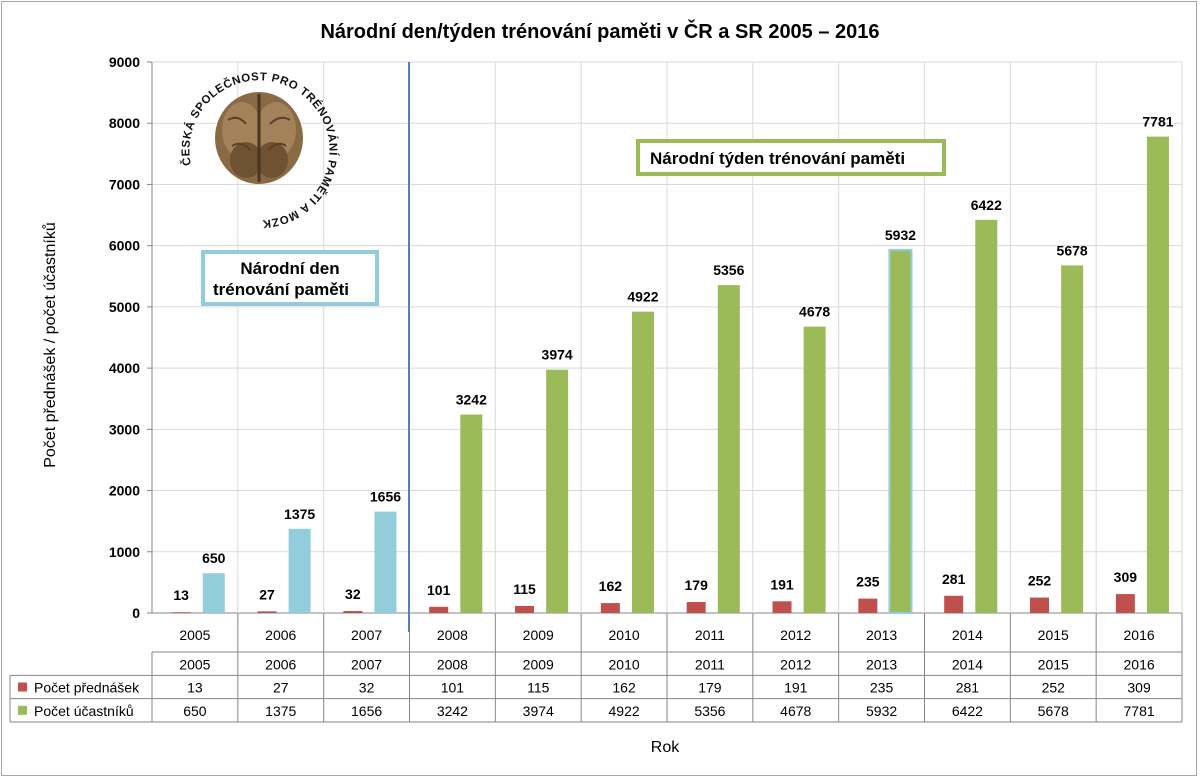 The height and width of the screenshot is (779, 1200). What do you see at coordinates (290, 268) in the screenshot?
I see `day-label-line-1: Národní den` at bounding box center [290, 268].